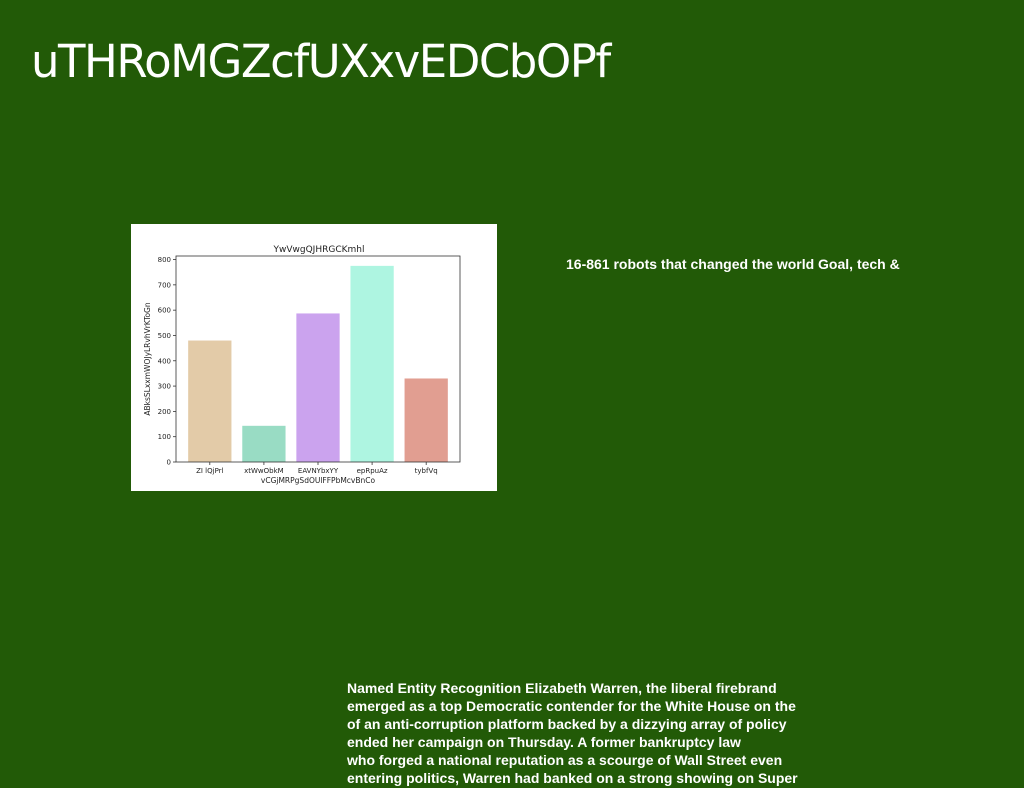 Image resolution: width=1024 pixels, height=788 pixels. What do you see at coordinates (164, 412) in the screenshot?
I see `y-tick-label: 200` at bounding box center [164, 412].